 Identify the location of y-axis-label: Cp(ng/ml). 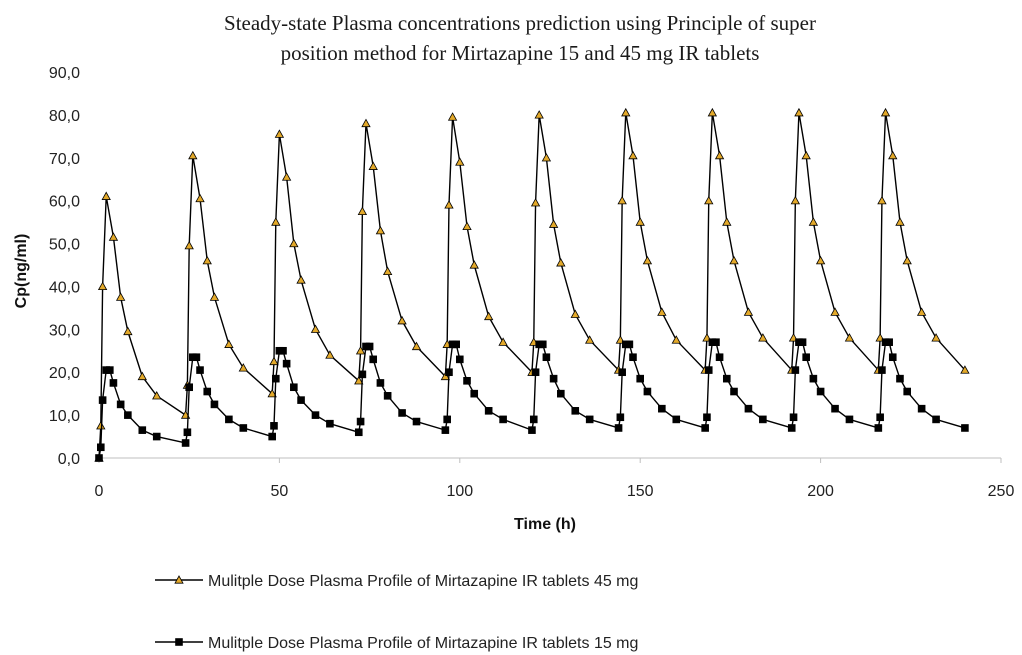
(21, 271).